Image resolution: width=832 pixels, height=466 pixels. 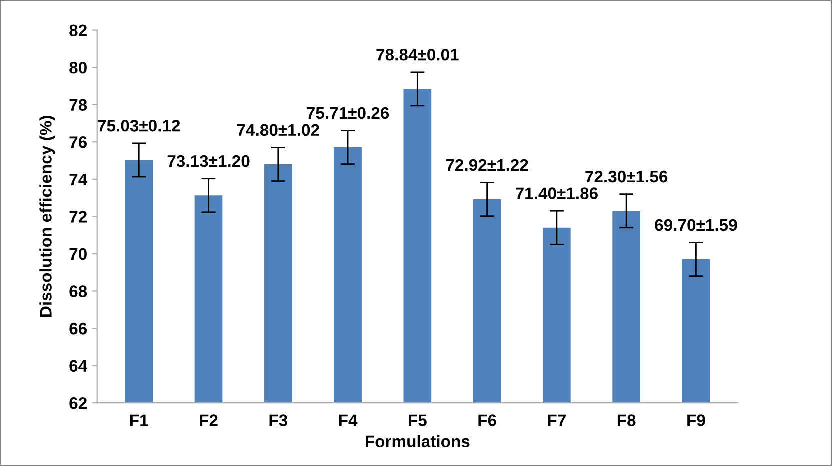 I want to click on y-tick-label: 82, so click(x=78, y=30).